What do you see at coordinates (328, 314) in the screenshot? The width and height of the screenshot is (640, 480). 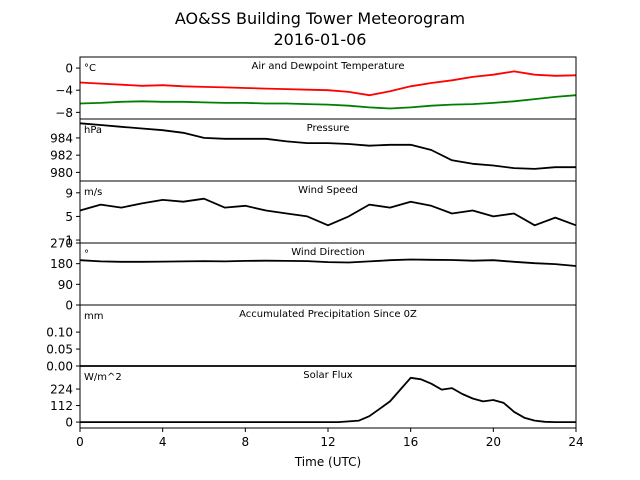 I see `panel-title: Accumulated Precipitation Since 0Z` at bounding box center [328, 314].